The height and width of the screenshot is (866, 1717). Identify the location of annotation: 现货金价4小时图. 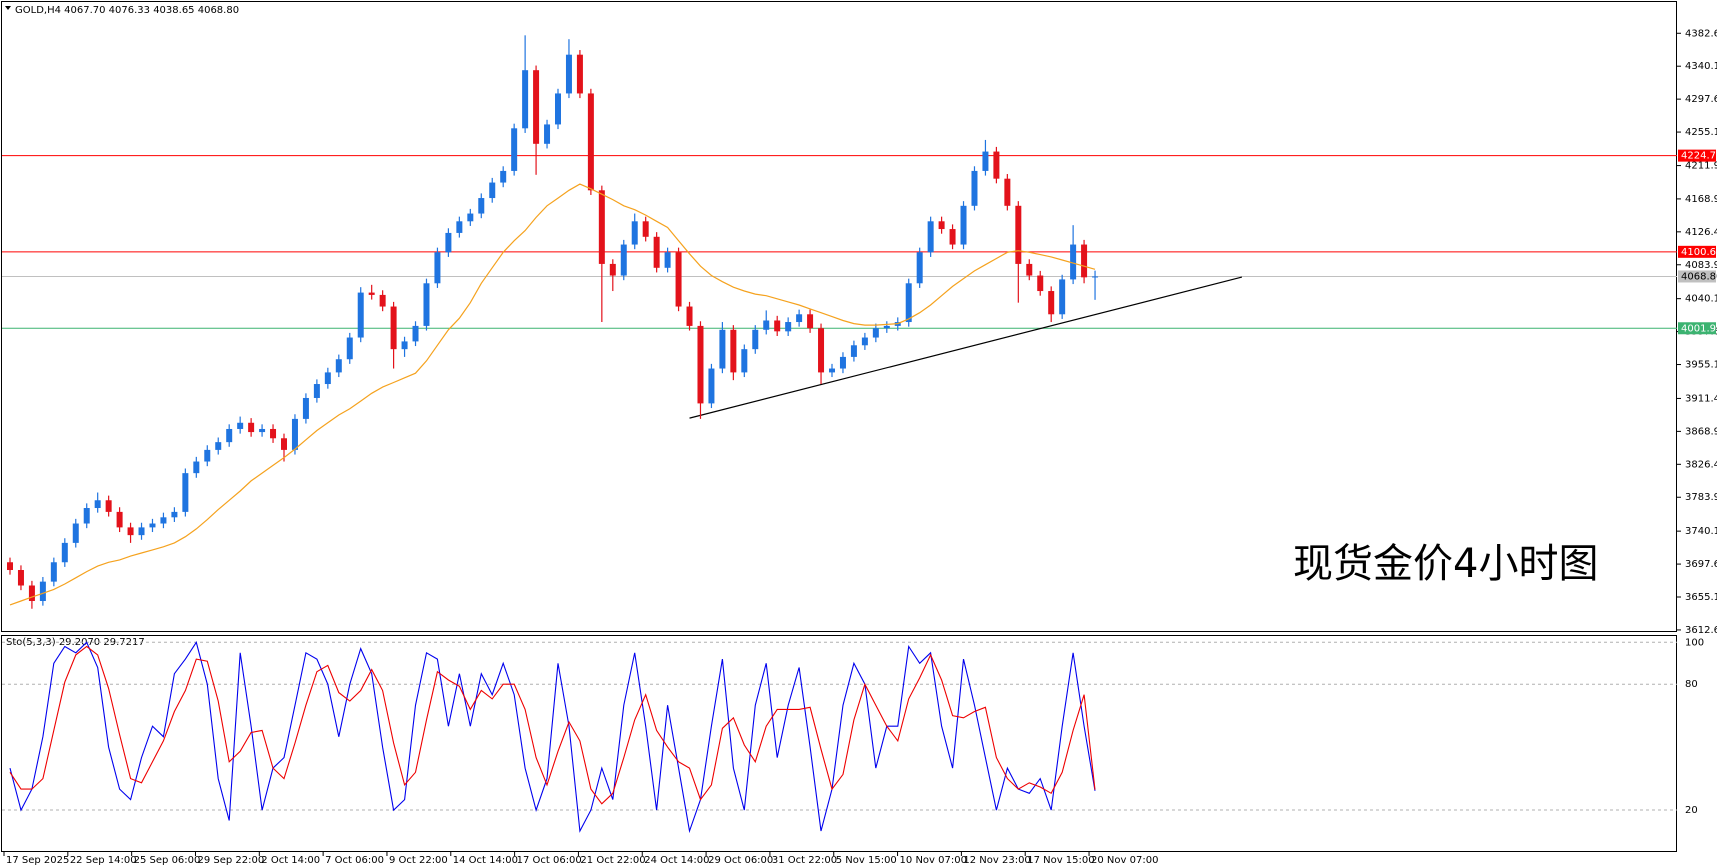
(1445, 564).